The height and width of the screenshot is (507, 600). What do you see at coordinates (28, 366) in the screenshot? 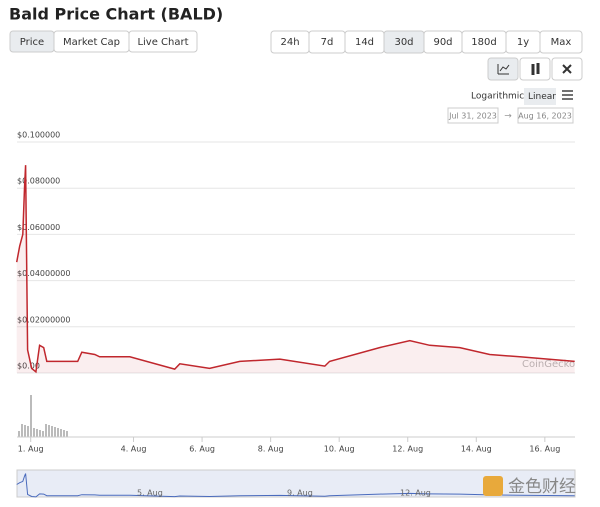
I see `y-tick-label: $0.00` at bounding box center [28, 366].